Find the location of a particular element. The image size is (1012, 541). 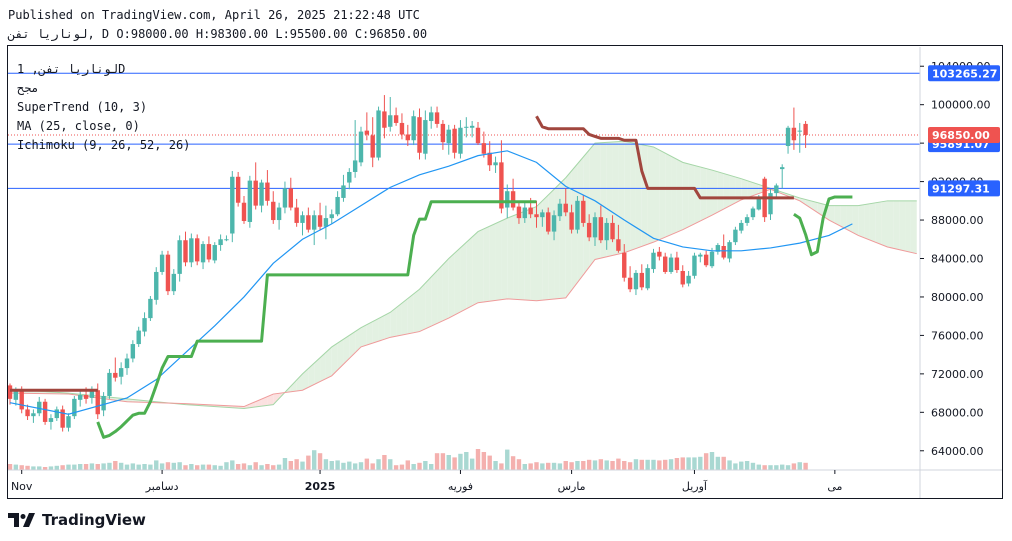

legend-ma: MA (25, close, 0) is located at coordinates (78, 126).